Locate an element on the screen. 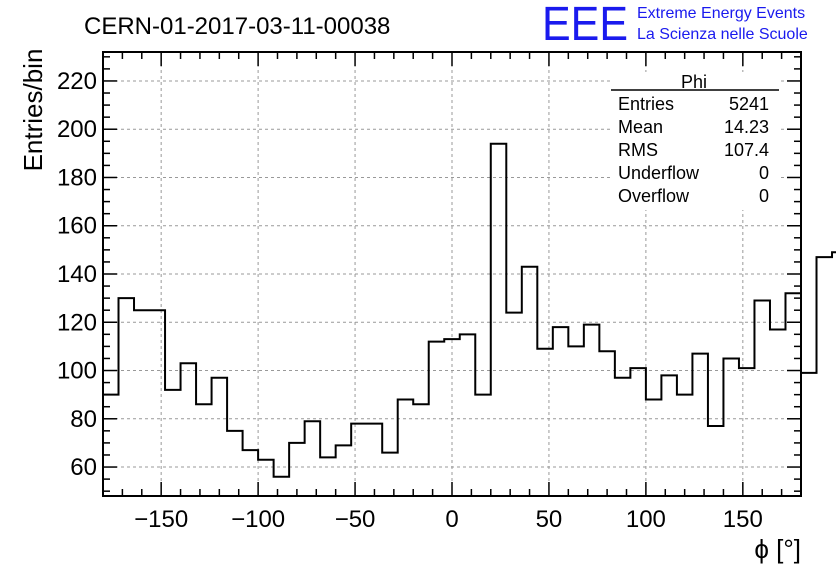 The height and width of the screenshot is (572, 836). chart-title: CERN-01-2017-03-11-00038 is located at coordinates (237, 26).